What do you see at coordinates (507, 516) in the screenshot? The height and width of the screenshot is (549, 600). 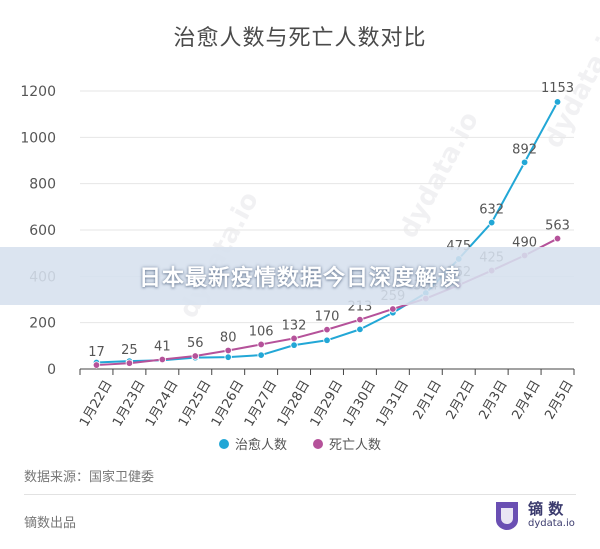 I see `brand-mark-icon` at bounding box center [507, 516].